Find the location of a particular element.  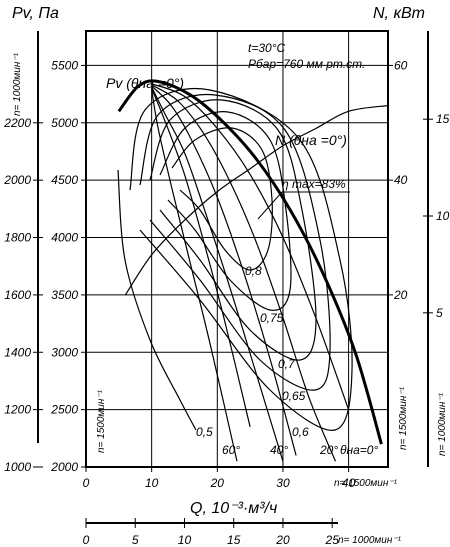

x-main-tick-label: 10 is located at coordinates (152, 483).